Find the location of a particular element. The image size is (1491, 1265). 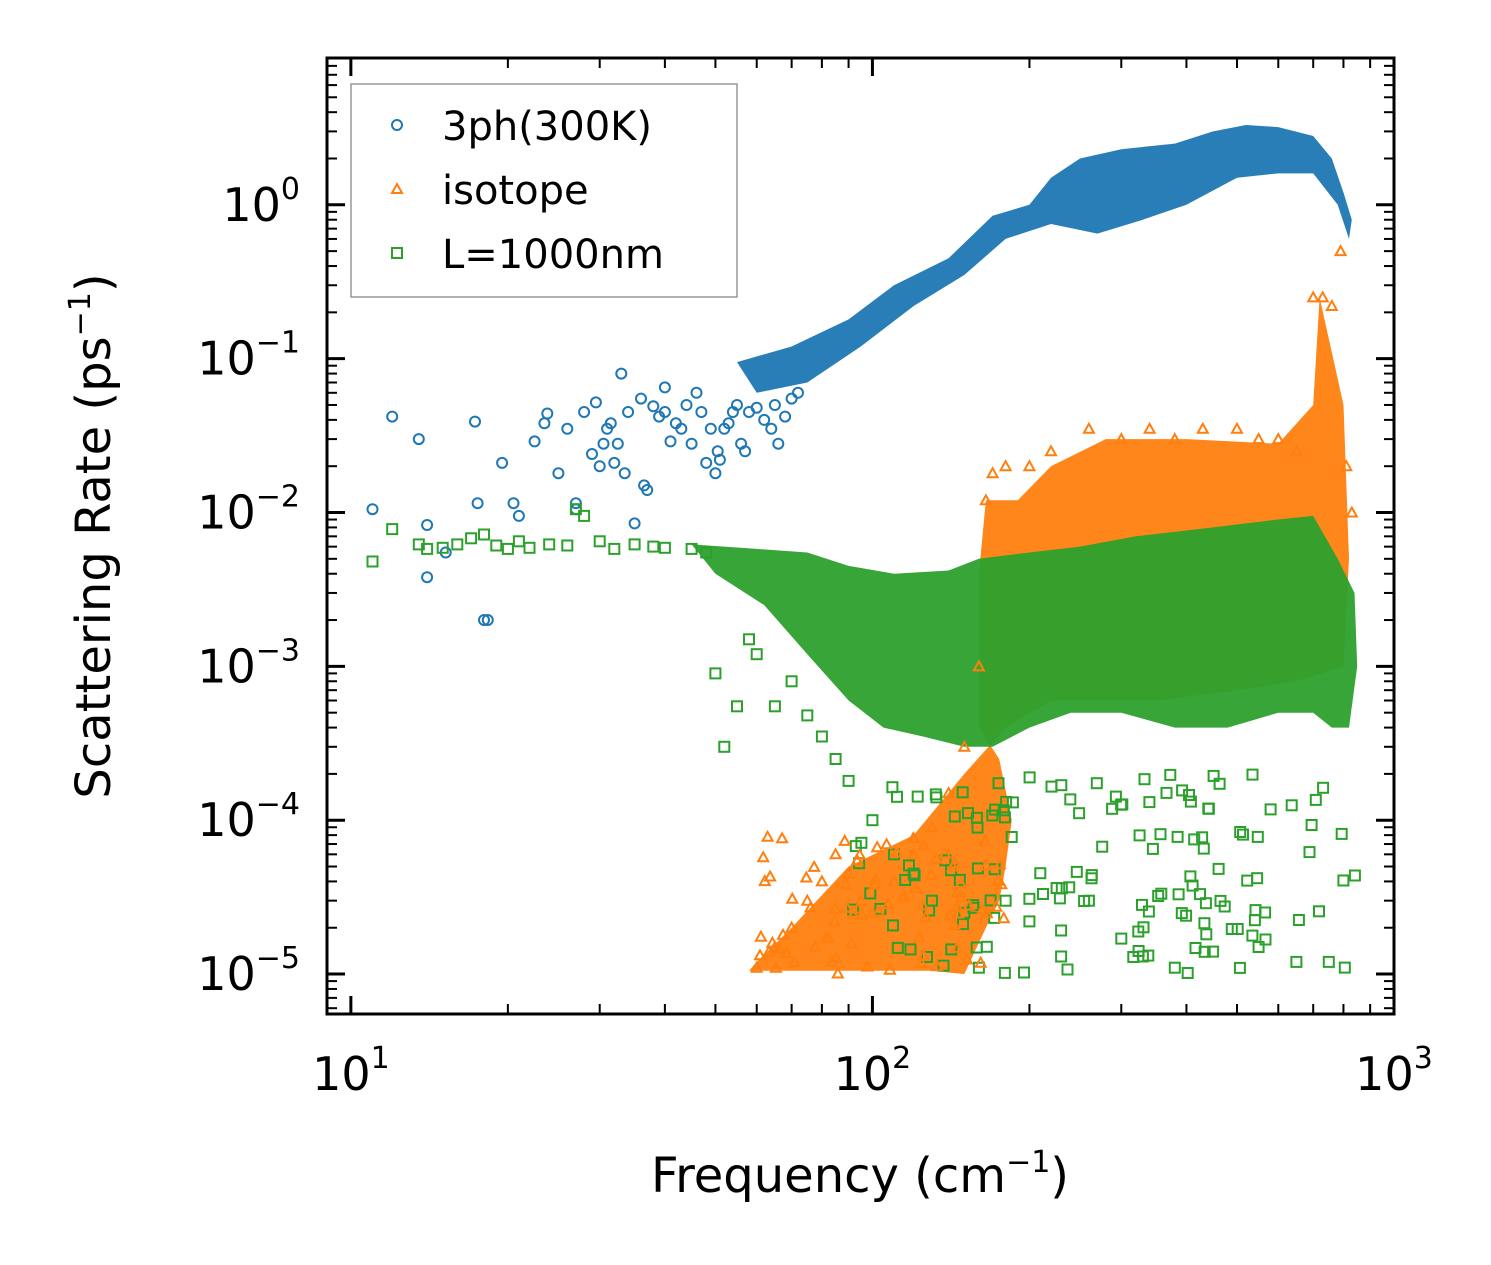

x-tick-label: 10³ is located at coordinates (1394, 1071).